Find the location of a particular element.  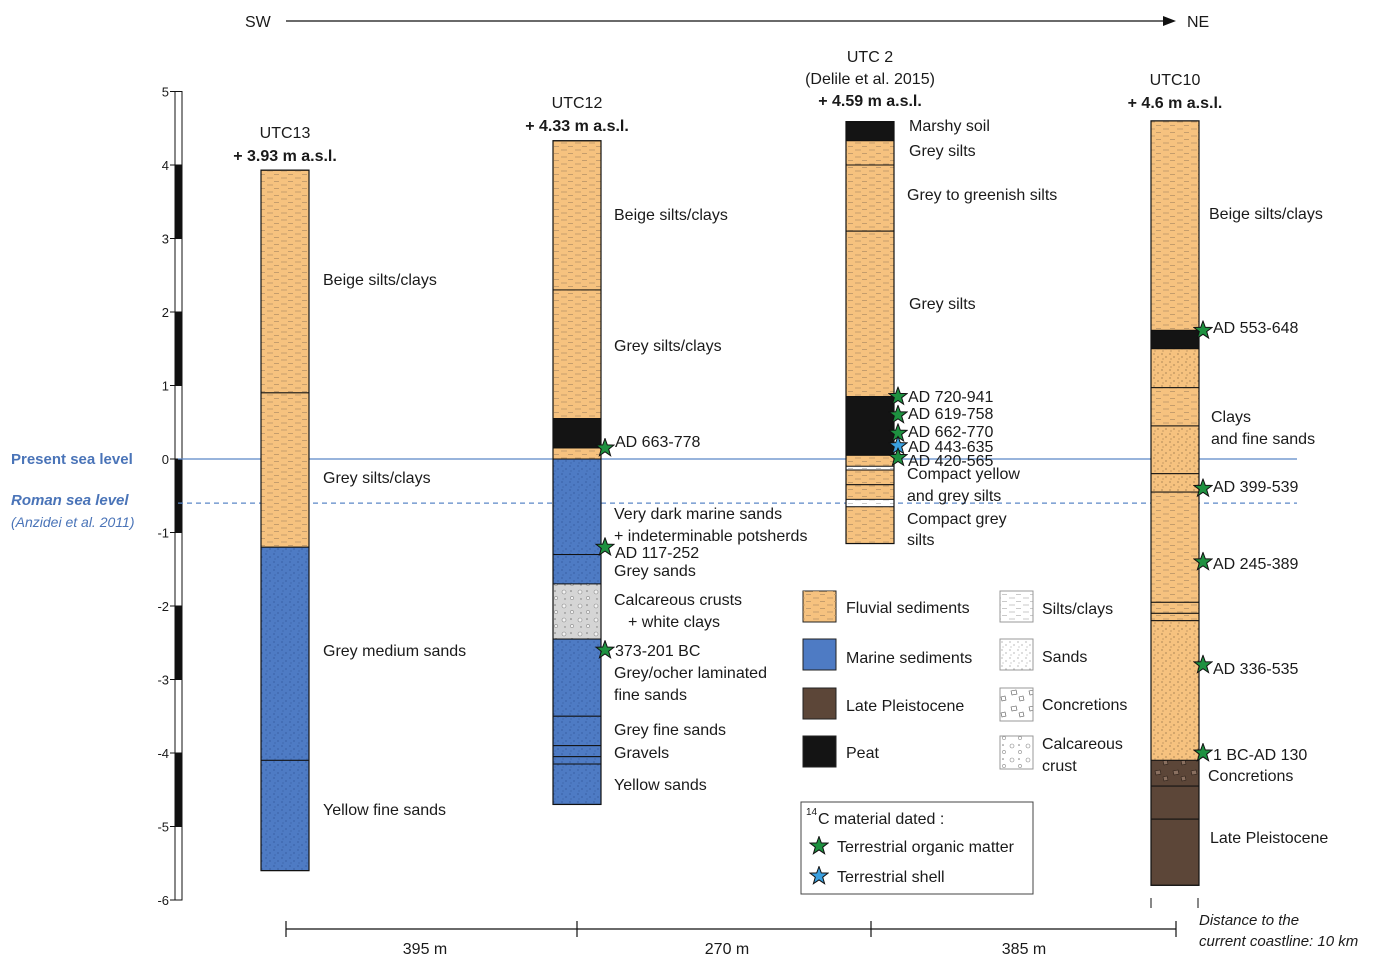

layer-label: and fine sands is located at coordinates (1263, 439).